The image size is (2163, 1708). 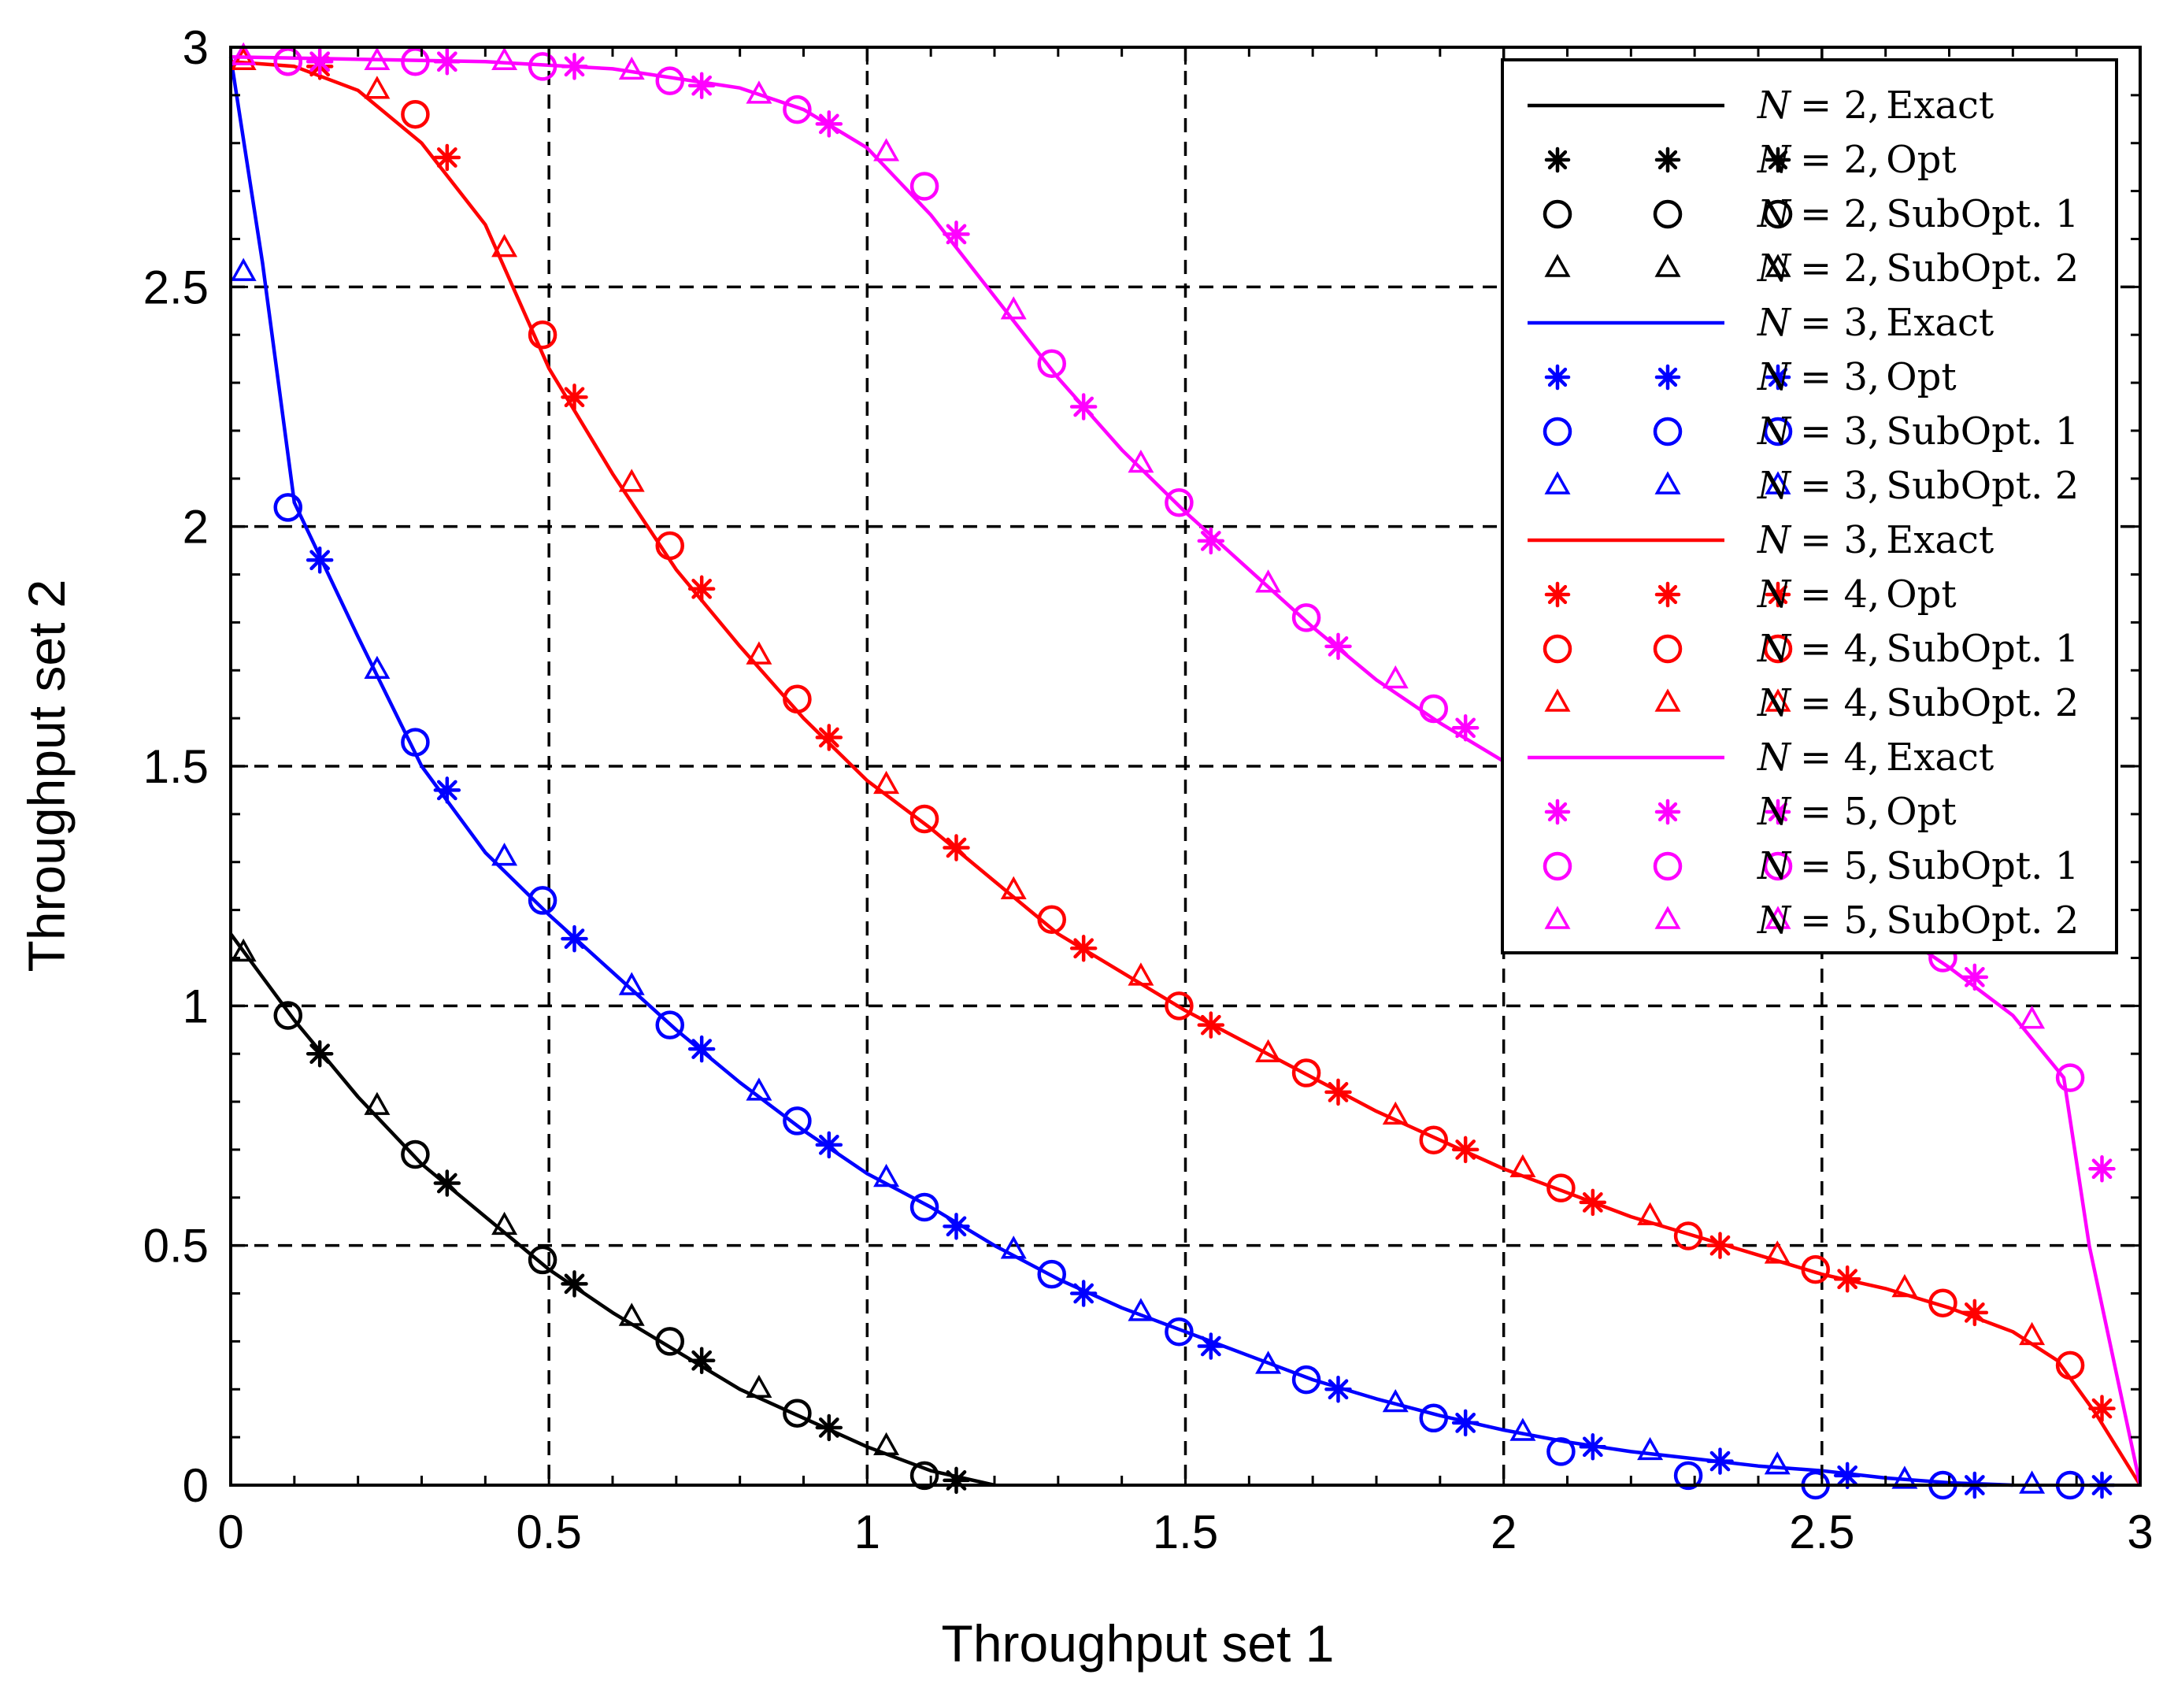 I want to click on legend-label: N = 4, Opt, so click(x=1857, y=594).